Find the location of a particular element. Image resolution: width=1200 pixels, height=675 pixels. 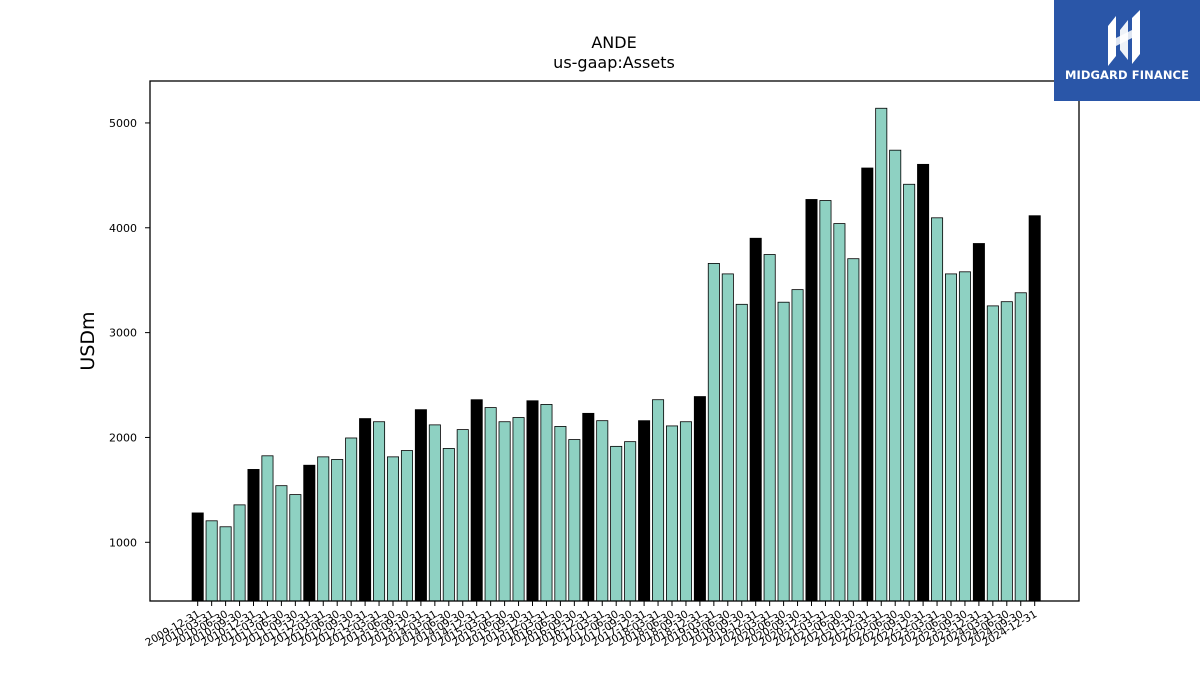

chart-subtitle: us-gaap:Assets is located at coordinates (614, 62).